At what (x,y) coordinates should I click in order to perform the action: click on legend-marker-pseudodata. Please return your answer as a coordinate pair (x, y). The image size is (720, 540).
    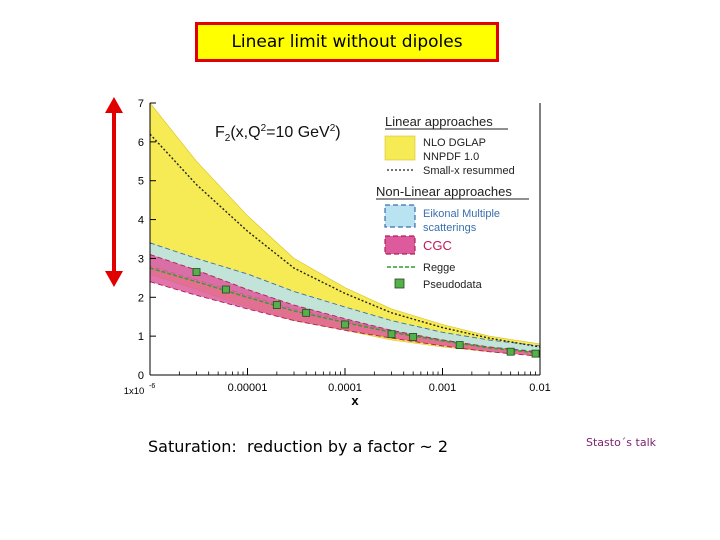
    Looking at the image, I should click on (399, 283).